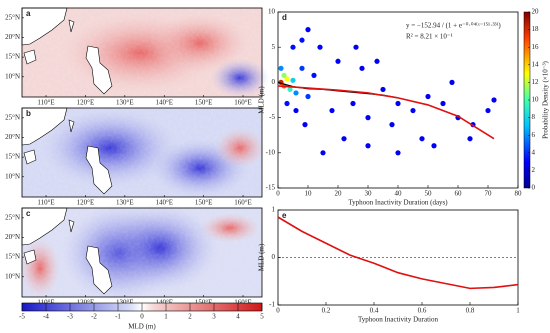 This screenshot has width=550, height=333. I want to click on x-tick-label: 1, so click(518, 311).